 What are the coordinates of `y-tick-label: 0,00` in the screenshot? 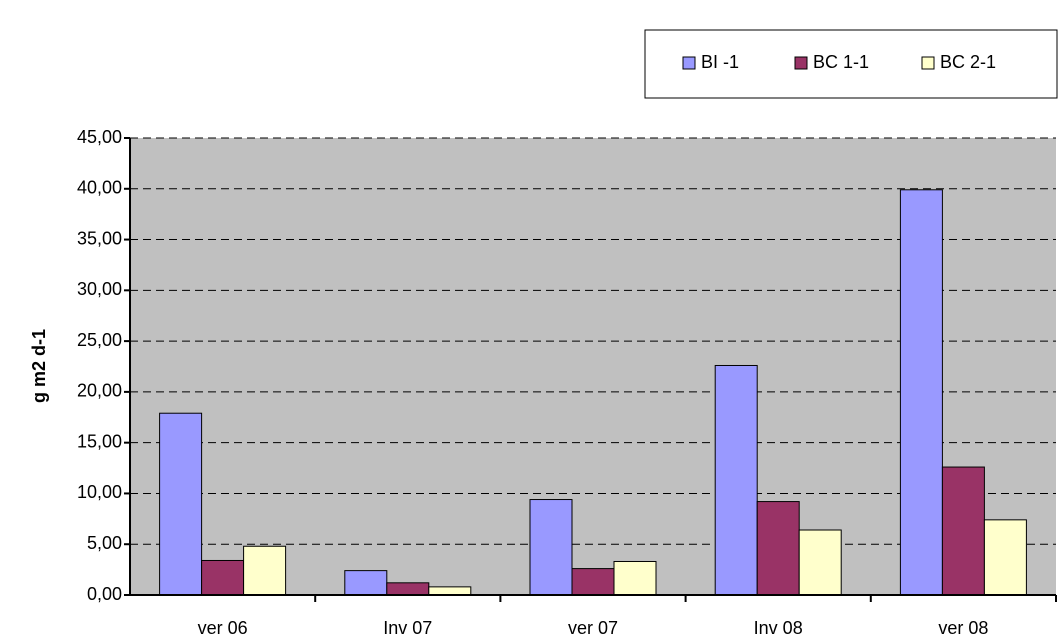 It's located at (104, 594).